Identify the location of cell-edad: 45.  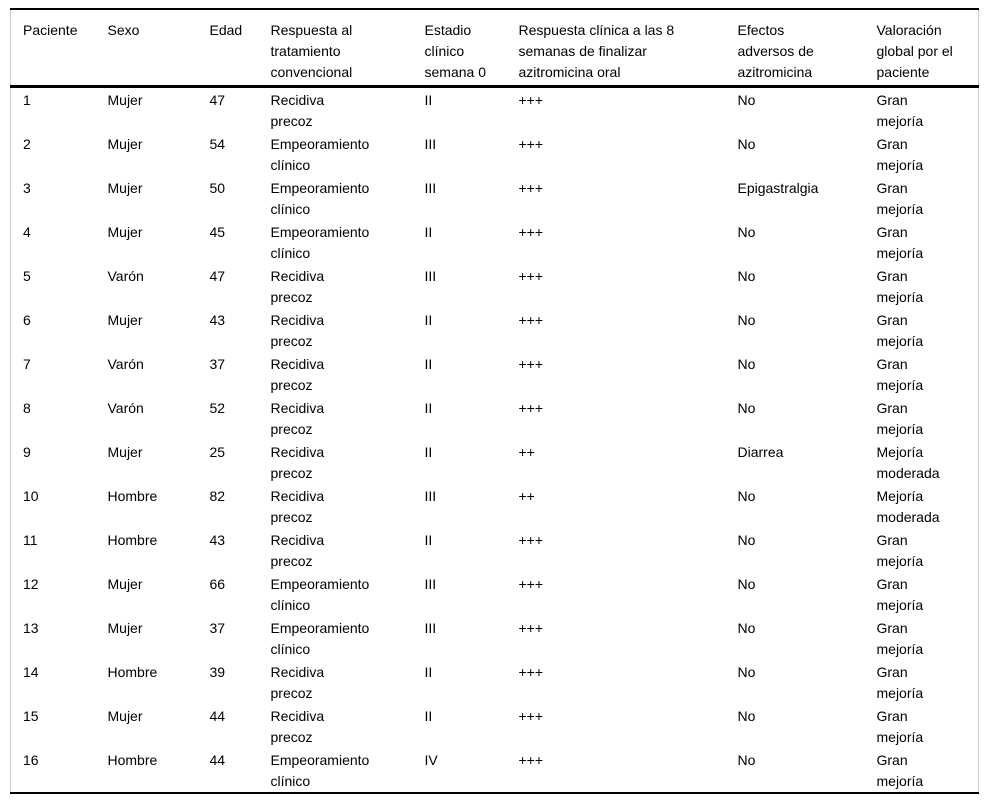
(217, 232).